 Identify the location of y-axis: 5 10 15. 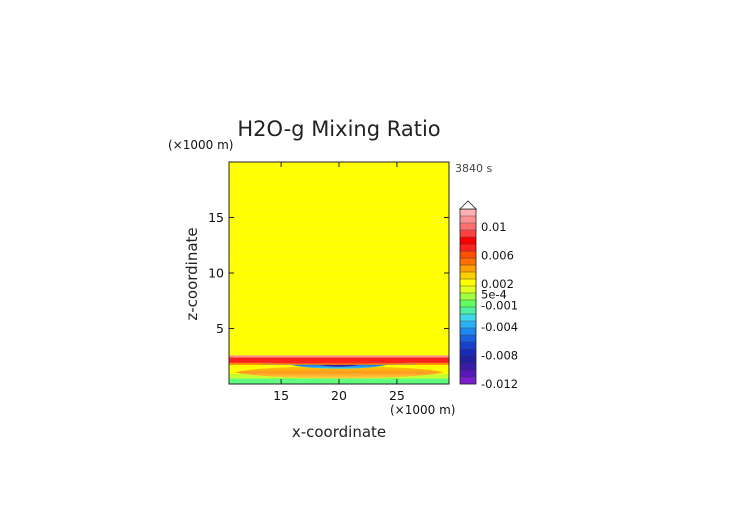
(328, 273).